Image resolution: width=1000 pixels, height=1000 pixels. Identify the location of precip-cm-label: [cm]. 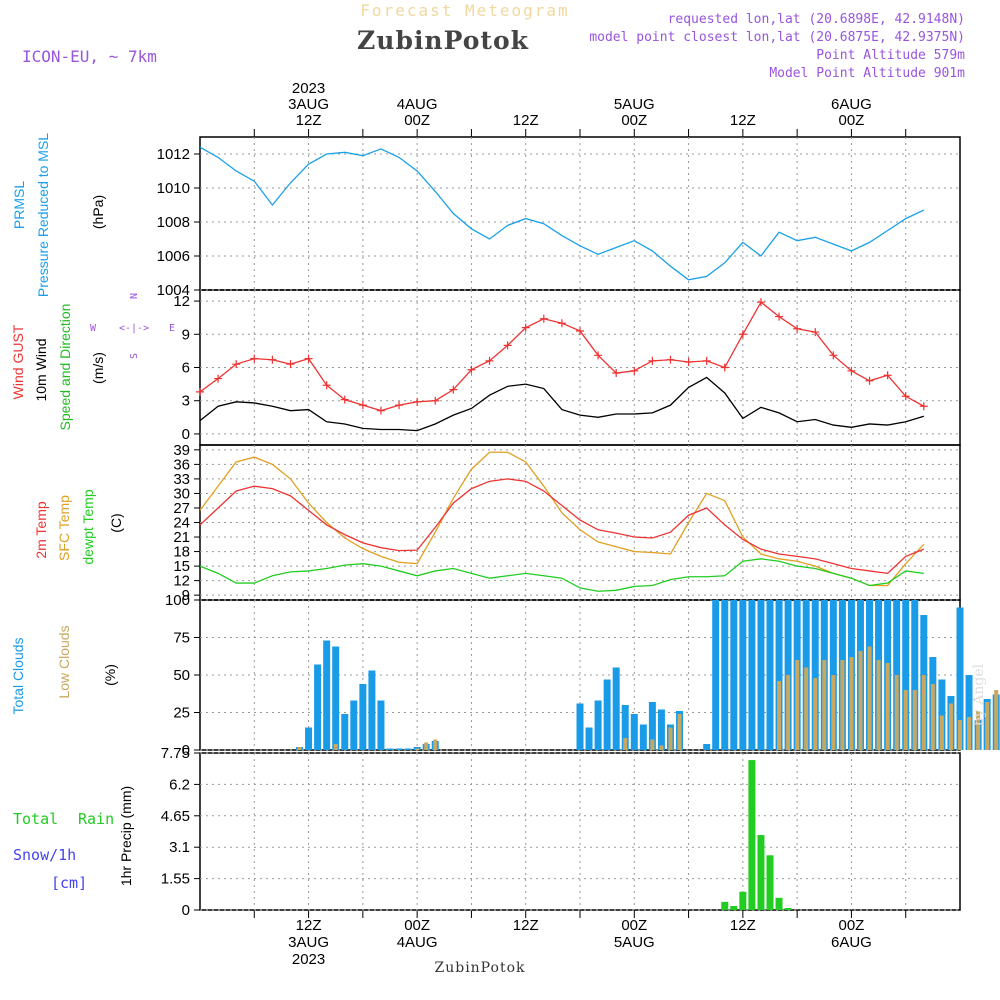
(69, 883).